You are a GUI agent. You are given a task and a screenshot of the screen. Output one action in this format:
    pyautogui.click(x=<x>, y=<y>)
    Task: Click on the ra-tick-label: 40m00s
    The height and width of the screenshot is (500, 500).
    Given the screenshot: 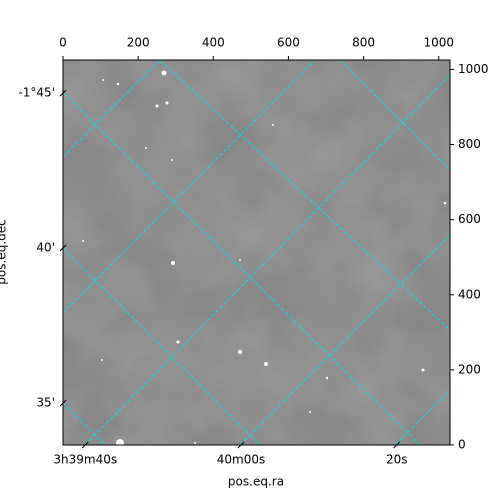 What is the action you would take?
    pyautogui.click(x=241, y=460)
    